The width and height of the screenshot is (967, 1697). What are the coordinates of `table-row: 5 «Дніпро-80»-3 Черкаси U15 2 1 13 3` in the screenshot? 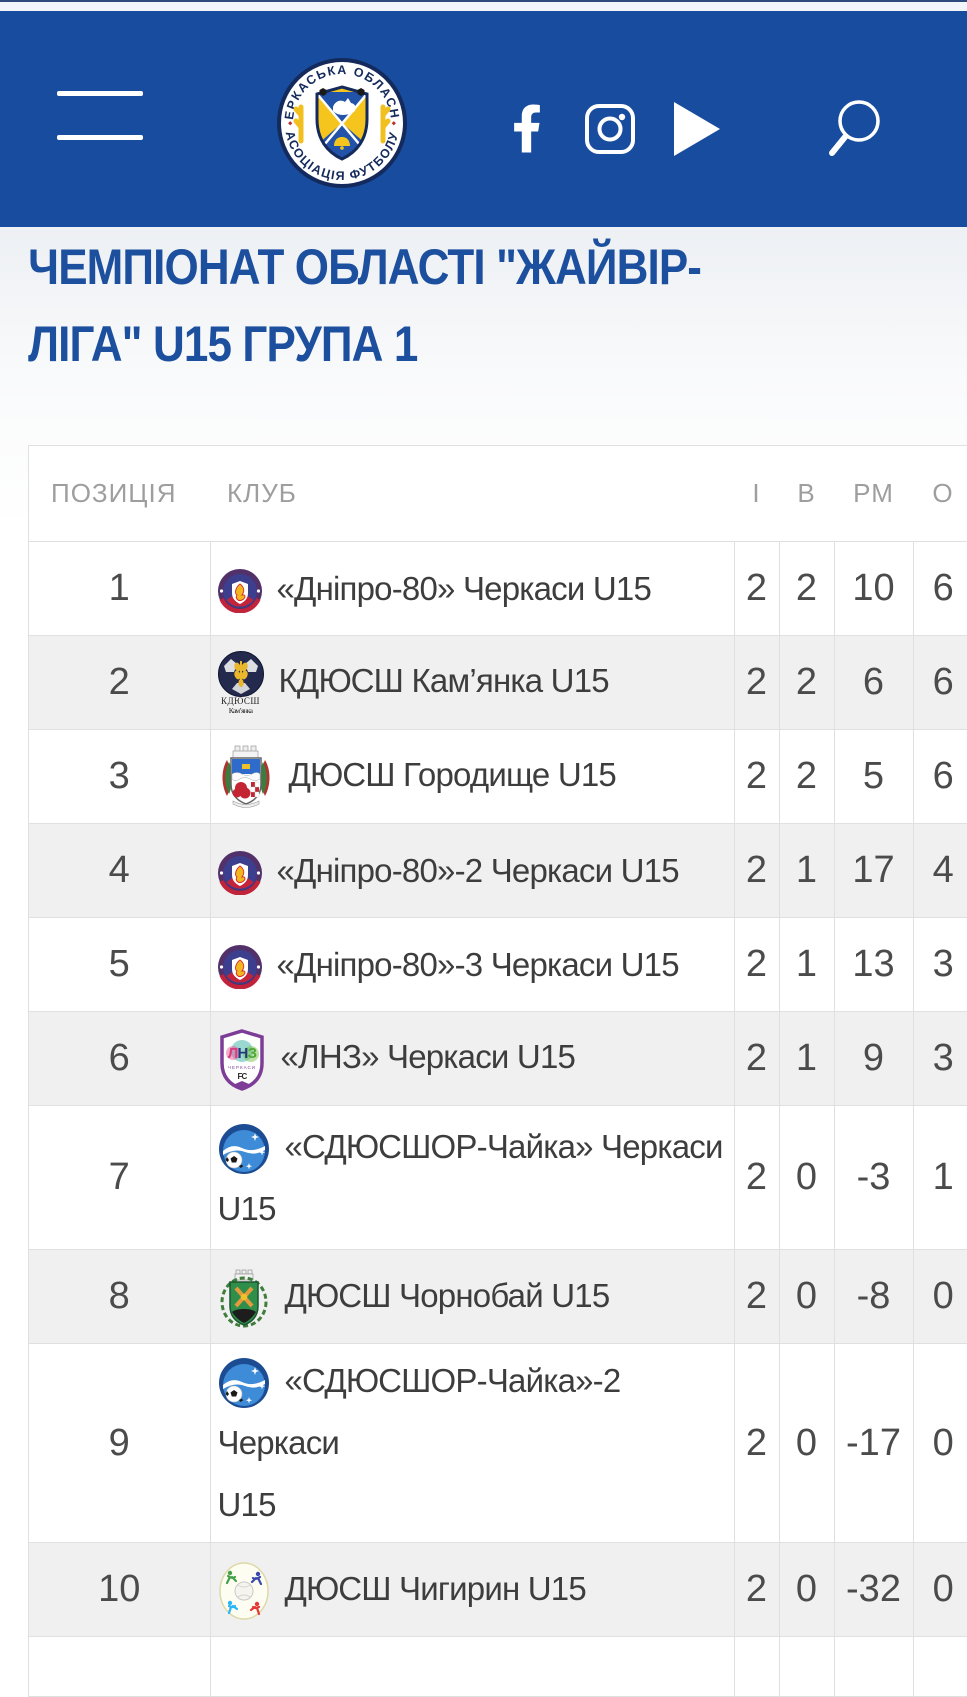 It's located at (498, 965).